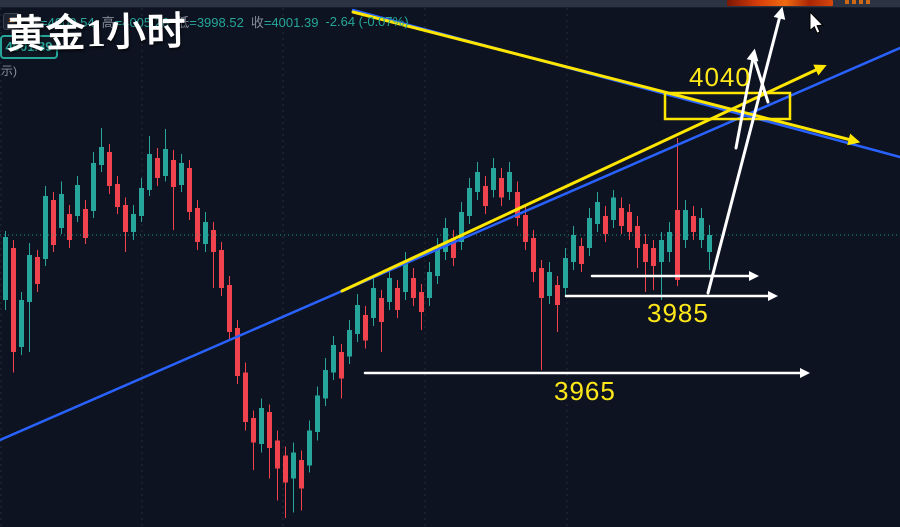  Describe the element at coordinates (678, 313) in the screenshot. I see `annotation-label-3985: 3985` at that location.